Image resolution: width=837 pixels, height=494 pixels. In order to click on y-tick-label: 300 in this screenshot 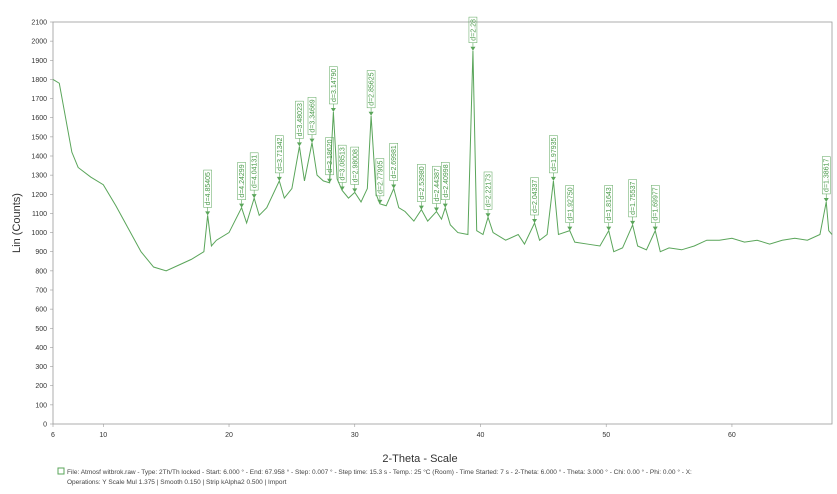, I will do `click(41, 367)`.